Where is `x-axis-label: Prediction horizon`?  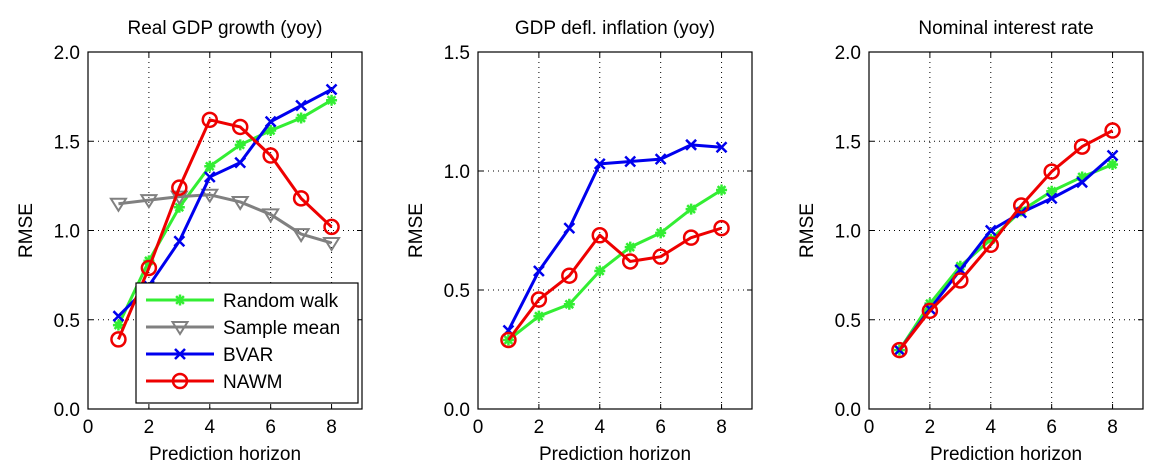
x-axis-label: Prediction horizon is located at coordinates (615, 454).